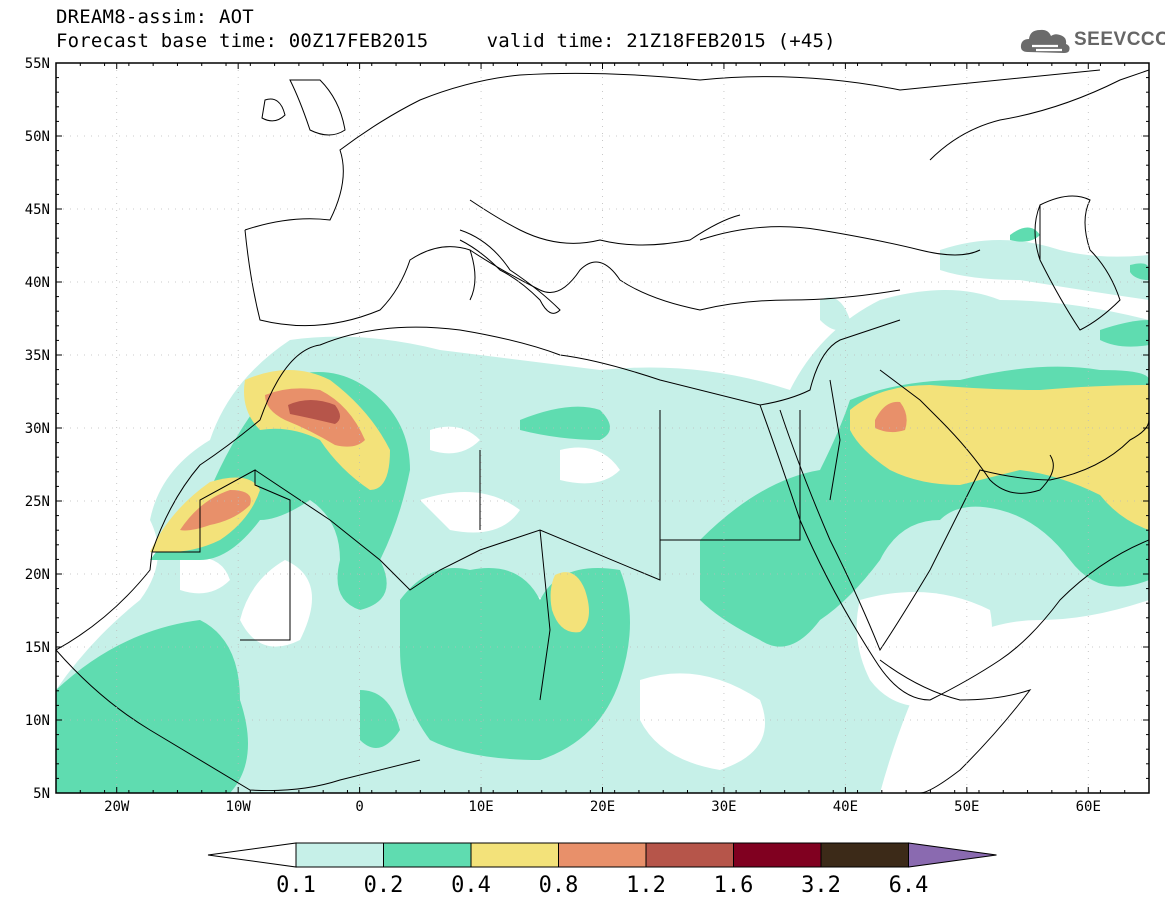 This screenshot has width=1165, height=905. I want to click on colorbar-labels: 0.1 0.2 0.4 0.8 1.2 1.6 3.2 6.4, so click(602, 885).